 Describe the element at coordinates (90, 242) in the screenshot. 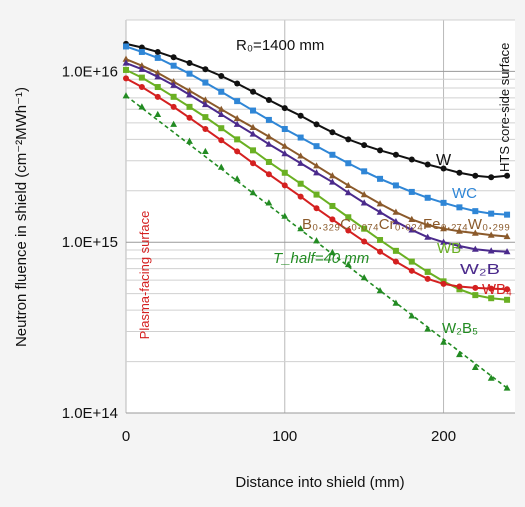

I see `y-tick-label: 1.0E+15` at that location.